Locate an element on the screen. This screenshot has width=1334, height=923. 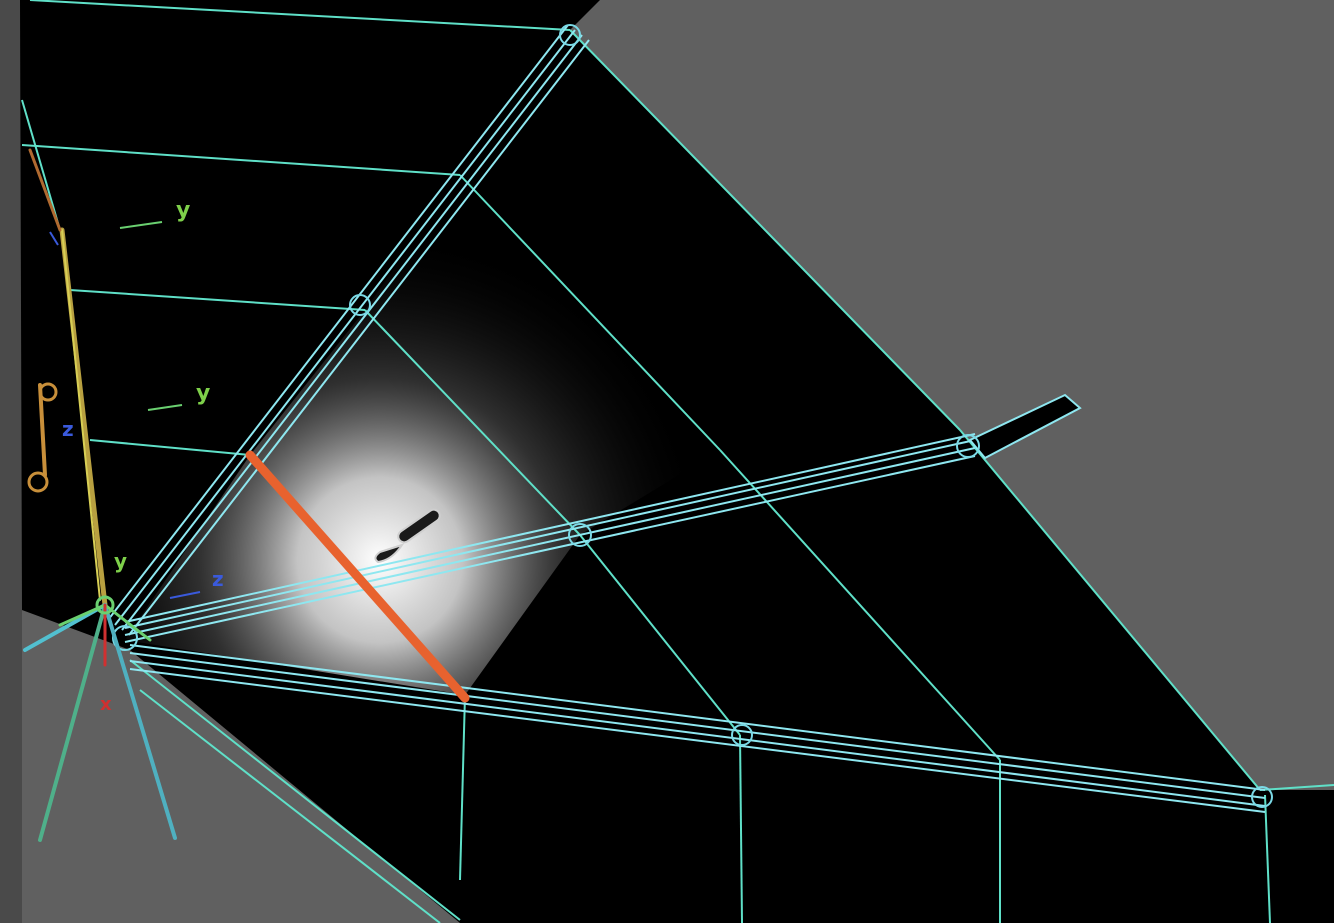
axis-gizmo-lines is located at coordinates (125, 410).